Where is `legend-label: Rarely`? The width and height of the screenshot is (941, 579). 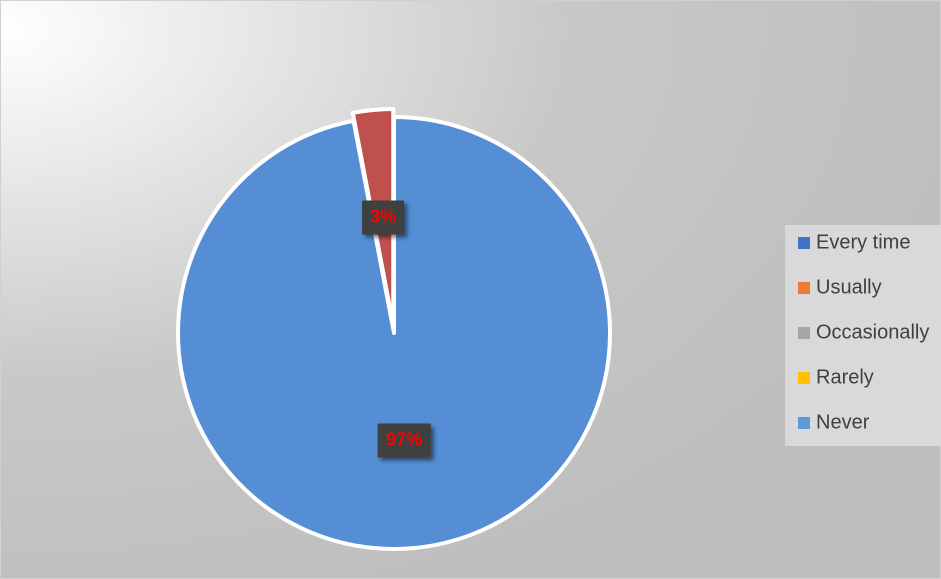
legend-label: Rarely is located at coordinates (845, 377).